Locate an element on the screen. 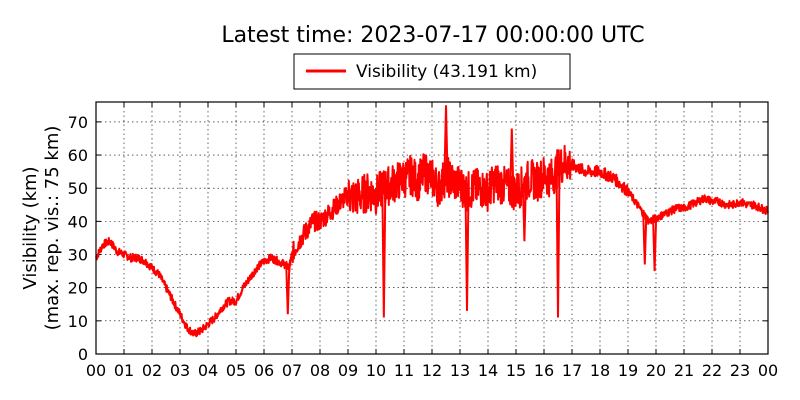 This screenshot has width=800, height=400. y-tick-label: 70 is located at coordinates (78, 122).